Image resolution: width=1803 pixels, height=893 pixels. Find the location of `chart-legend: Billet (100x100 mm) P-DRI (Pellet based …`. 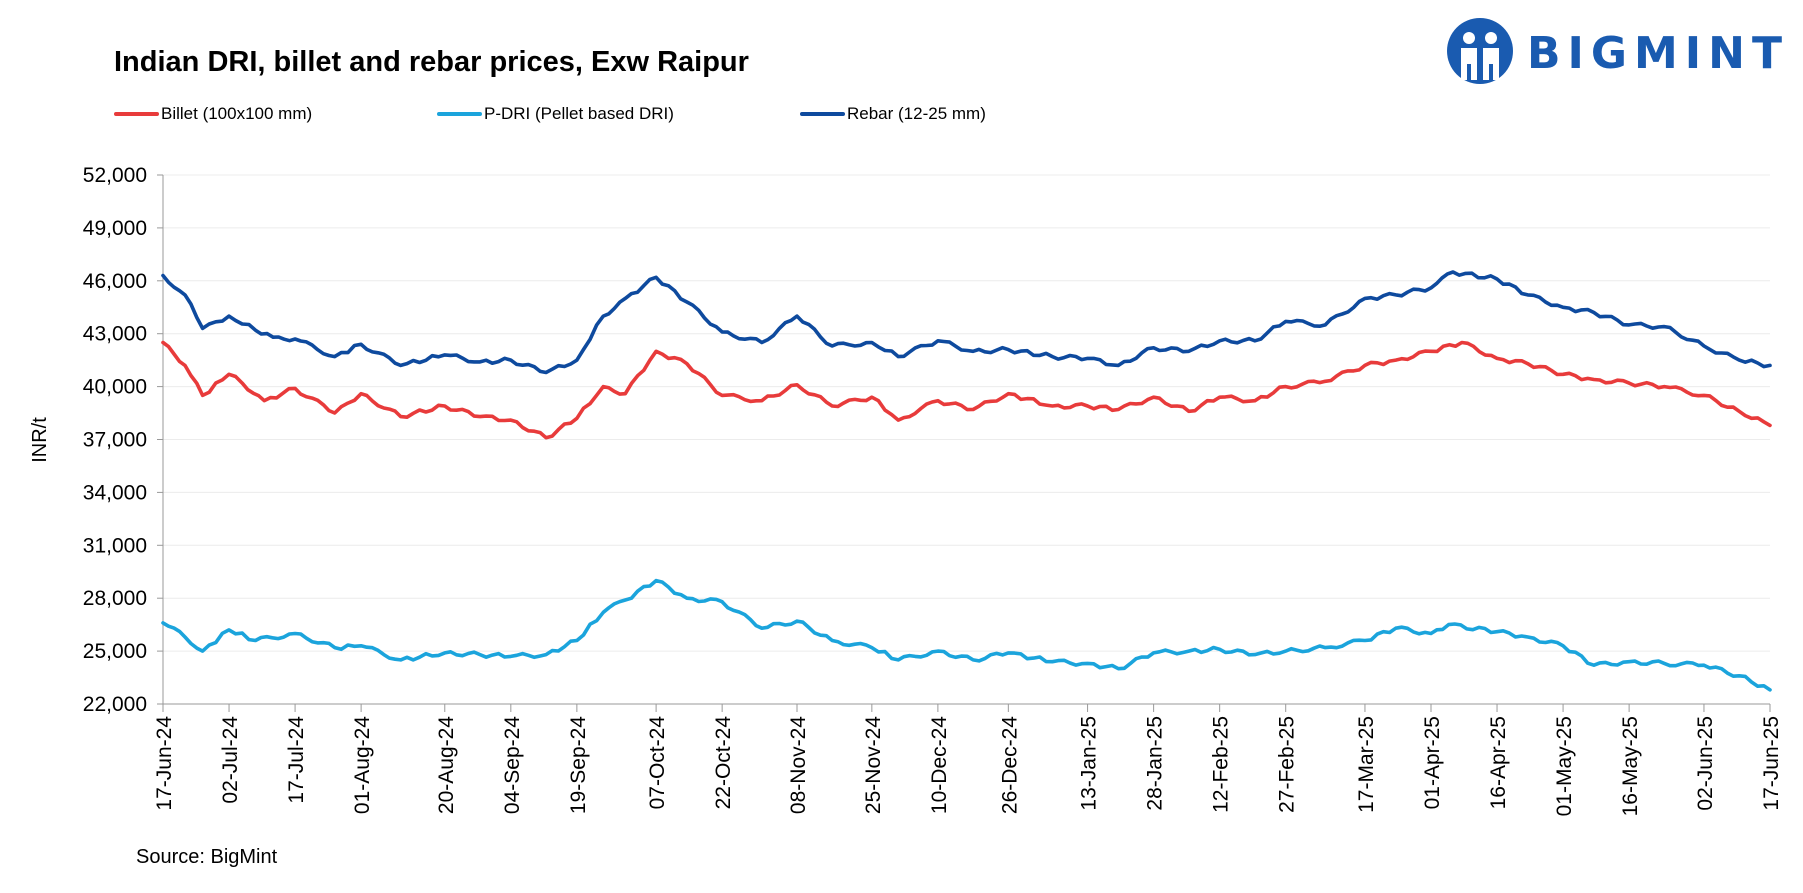

chart-legend: Billet (100x100 mm) P-DRI (Pellet based … is located at coordinates (550, 116).